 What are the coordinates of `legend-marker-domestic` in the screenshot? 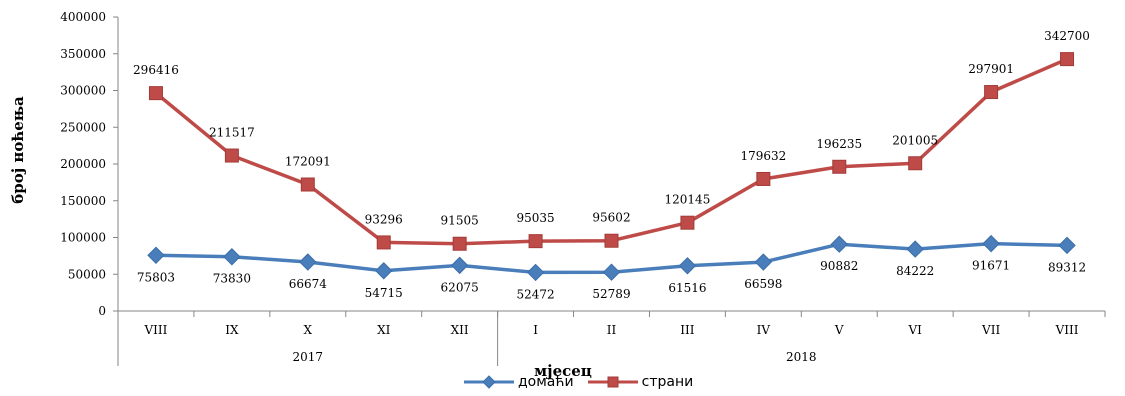 It's located at (489, 382).